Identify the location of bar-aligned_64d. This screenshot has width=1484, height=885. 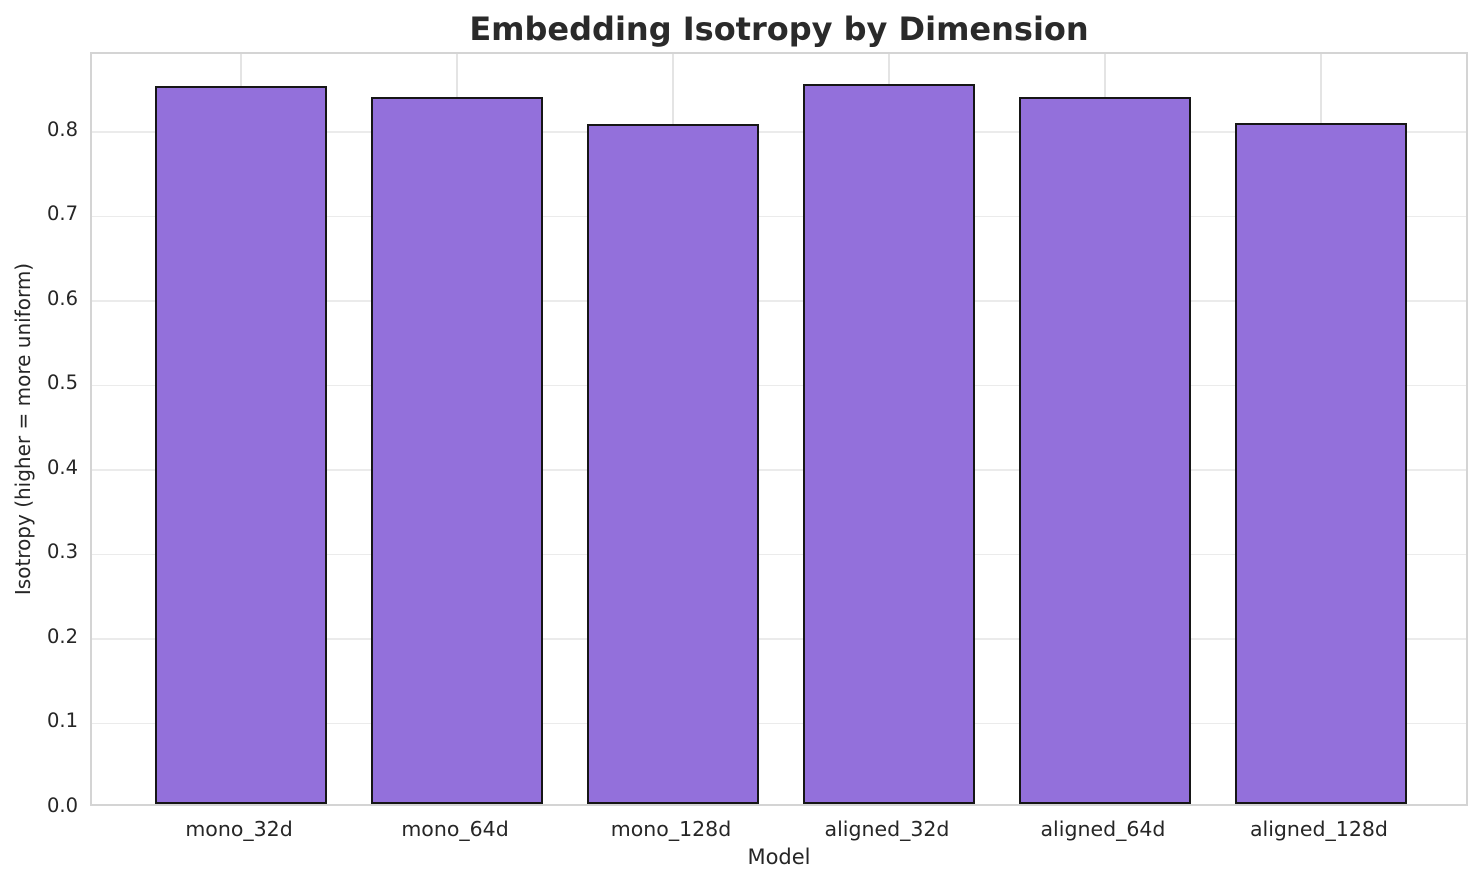
(1105, 450).